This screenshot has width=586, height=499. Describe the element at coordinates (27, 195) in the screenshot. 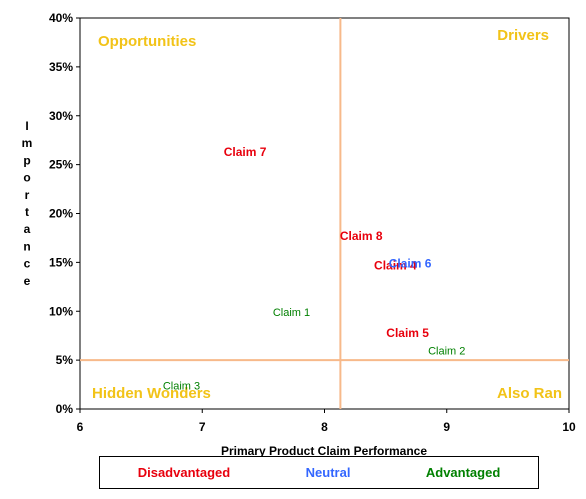

I see `y-axis-title-letter: r` at that location.